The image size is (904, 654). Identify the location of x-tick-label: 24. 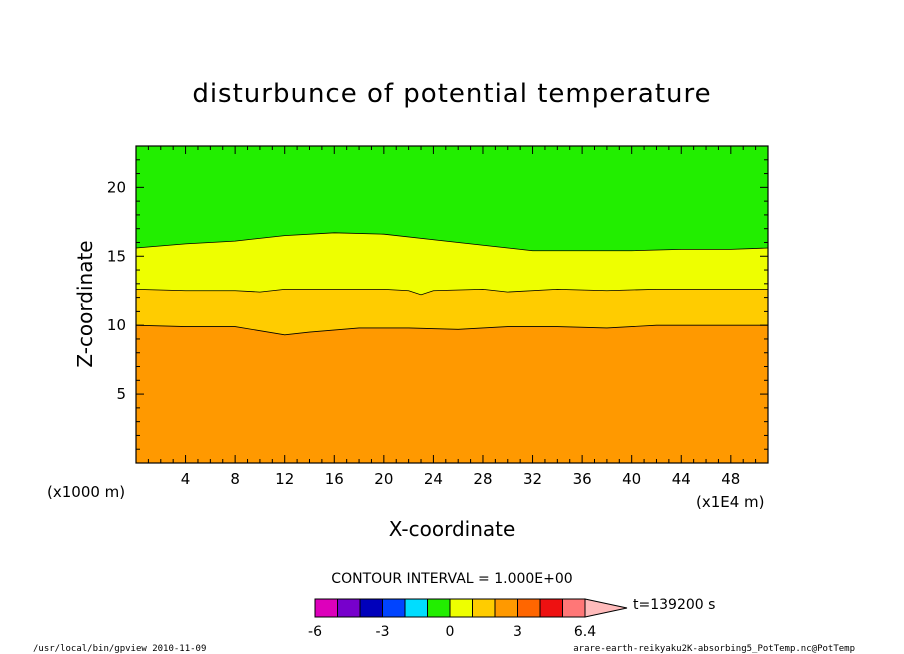
(433, 479).